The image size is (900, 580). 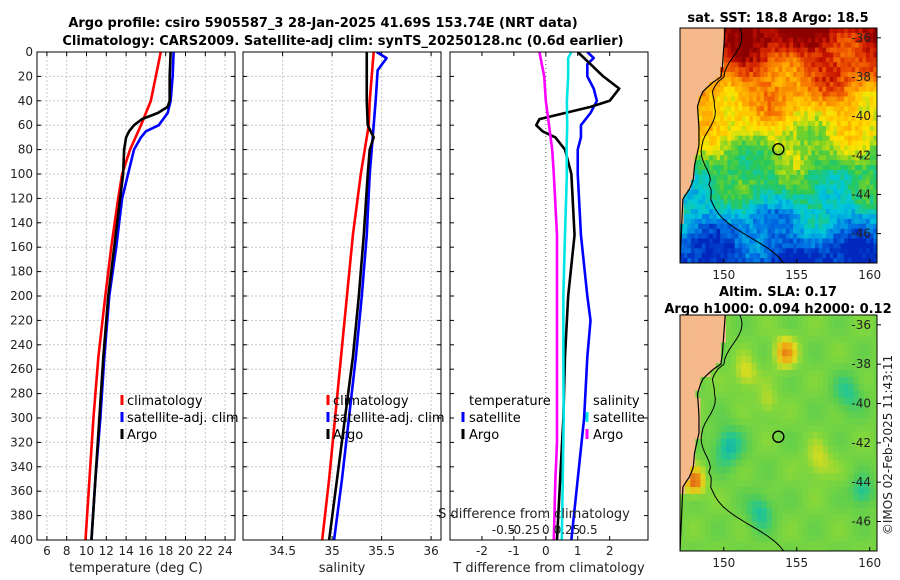 I want to click on x-tick-label: 35.5, so click(x=381, y=551).